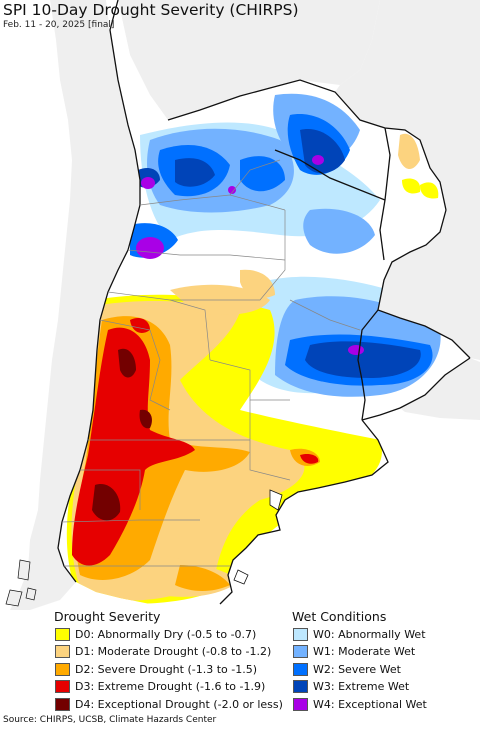 This screenshot has width=480, height=730. What do you see at coordinates (258, 537) in the screenshot?
I see `coast-details` at bounding box center [258, 537].